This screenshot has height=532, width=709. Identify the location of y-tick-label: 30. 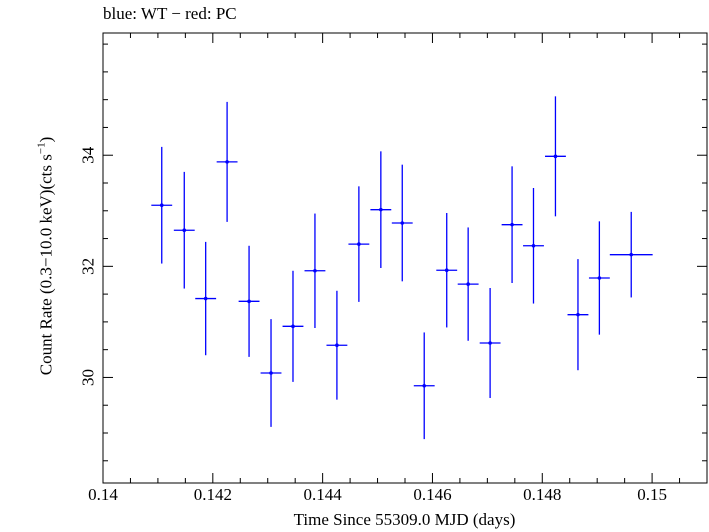
(88, 377).